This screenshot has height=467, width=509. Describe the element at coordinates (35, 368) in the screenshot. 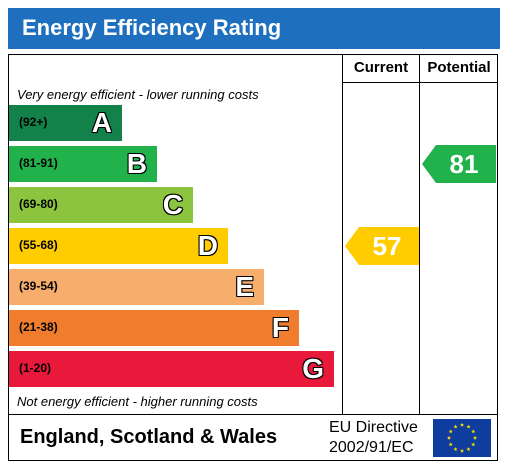

I see `band-range-label: (1-20)` at that location.